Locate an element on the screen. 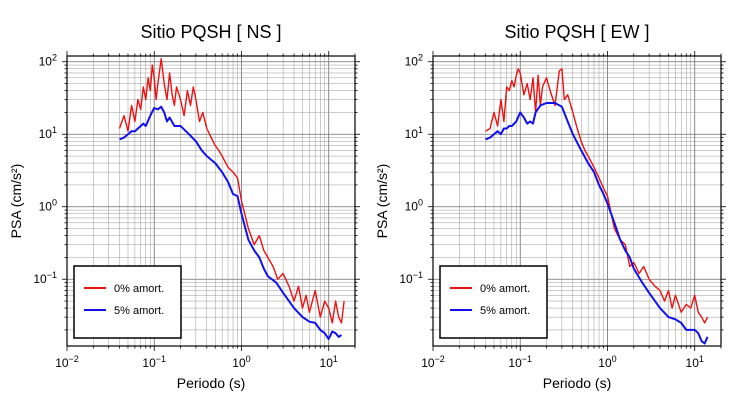 This screenshot has height=400, width=730. chart-title: Sitio PQSH [ NS ] is located at coordinates (210, 32).